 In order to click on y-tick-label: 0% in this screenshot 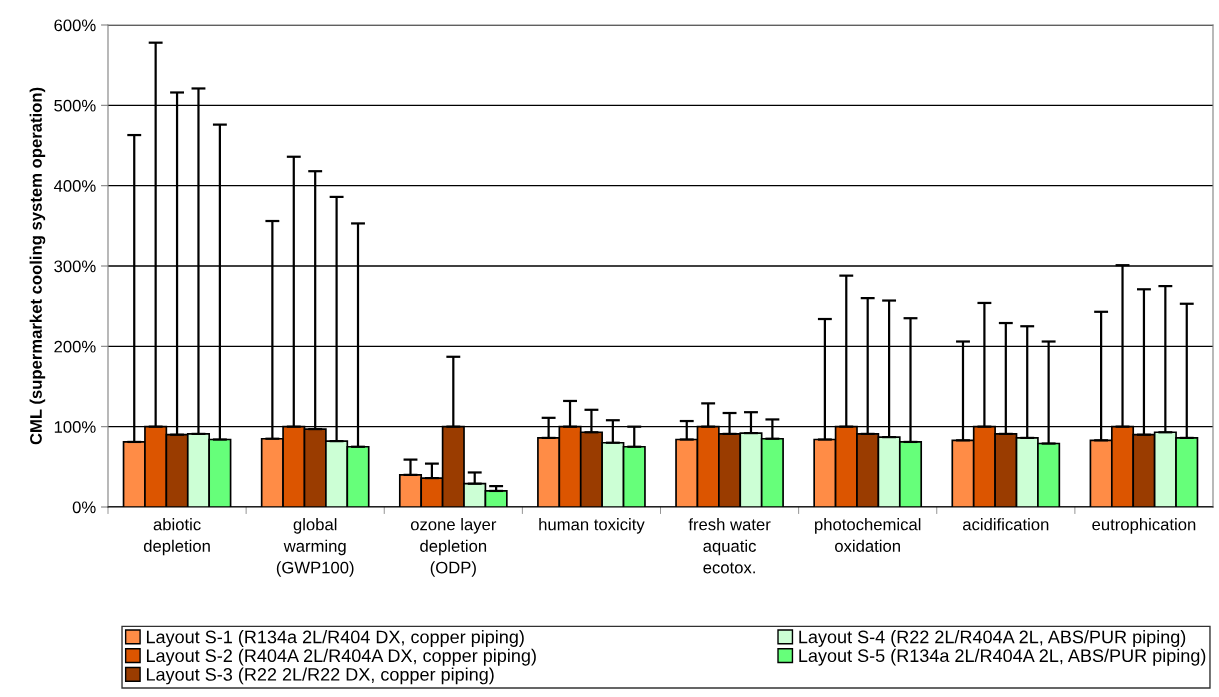, I will do `click(84, 507)`.